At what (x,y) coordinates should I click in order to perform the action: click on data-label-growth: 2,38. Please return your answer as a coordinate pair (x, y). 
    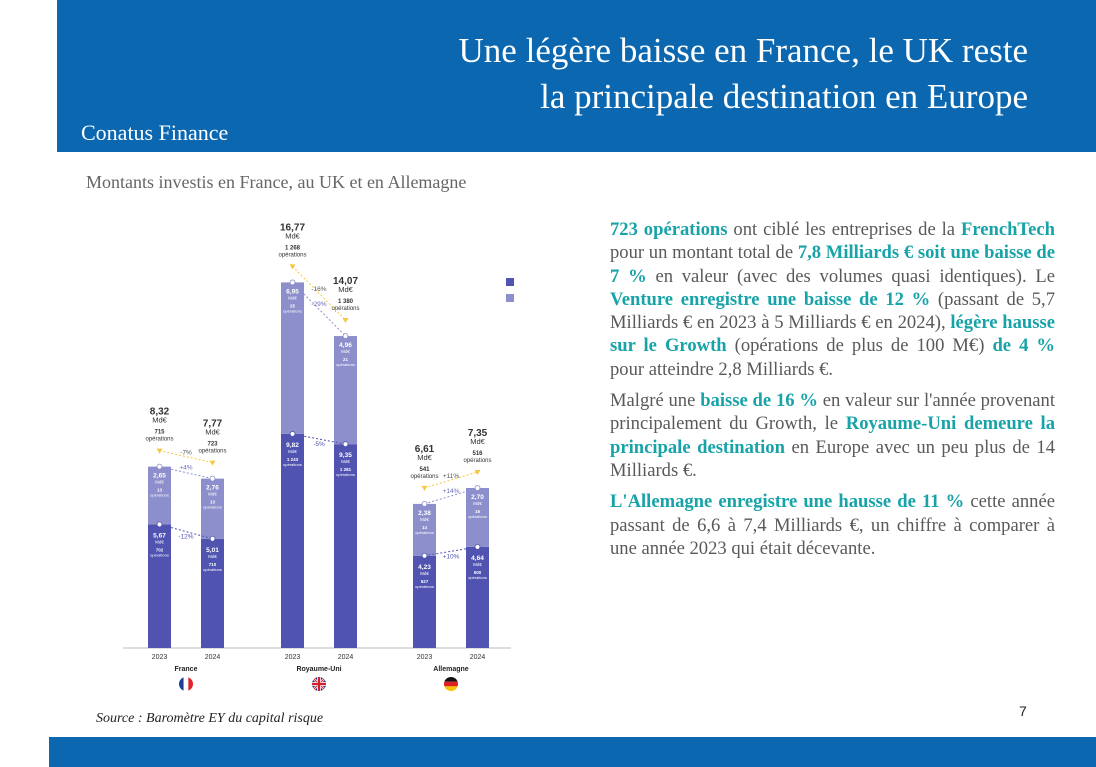
    Looking at the image, I should click on (424, 513).